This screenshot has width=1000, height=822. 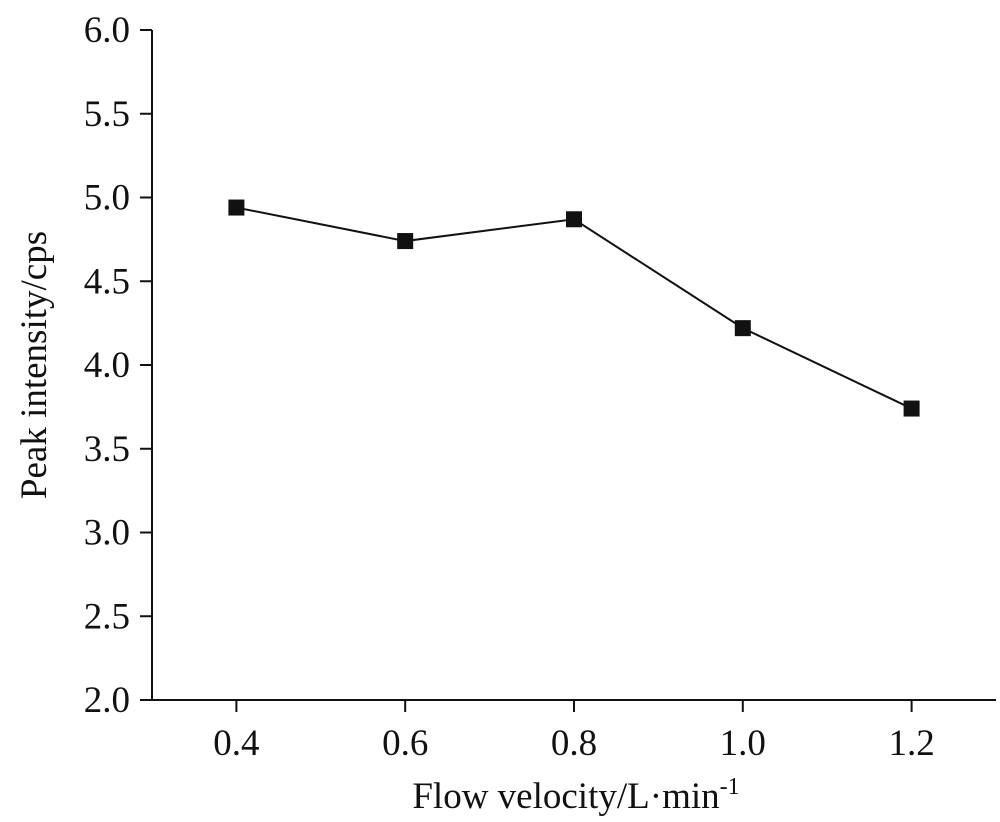 What do you see at coordinates (236, 743) in the screenshot?
I see `x-tick-label: 0.4` at bounding box center [236, 743].